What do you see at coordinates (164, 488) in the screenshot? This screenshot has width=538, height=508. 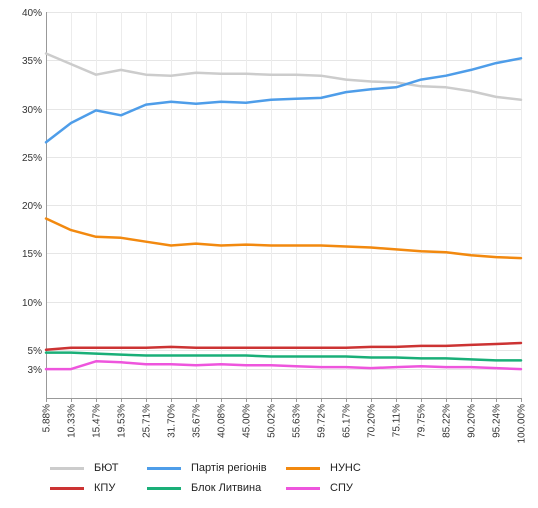 I see `legend-swatch-lytvyn-bloc` at bounding box center [164, 488].